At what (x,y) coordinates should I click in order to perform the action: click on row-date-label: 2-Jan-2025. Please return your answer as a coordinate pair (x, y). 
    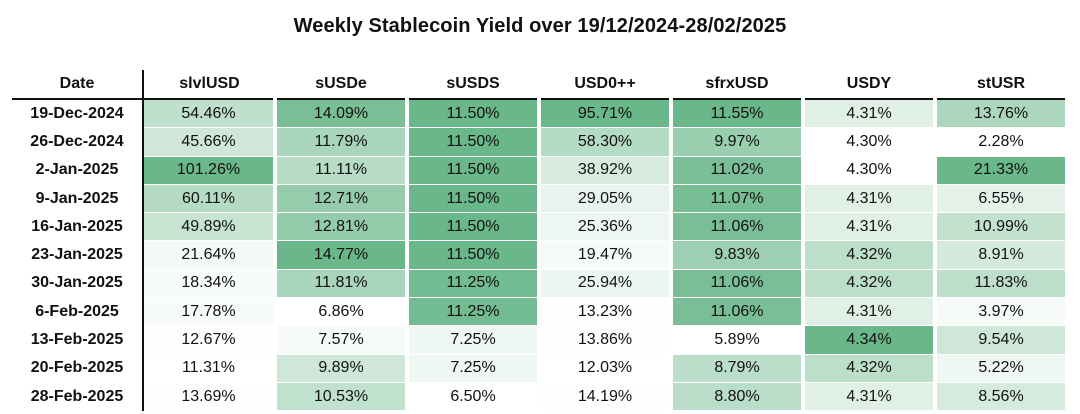
    Looking at the image, I should click on (78, 170).